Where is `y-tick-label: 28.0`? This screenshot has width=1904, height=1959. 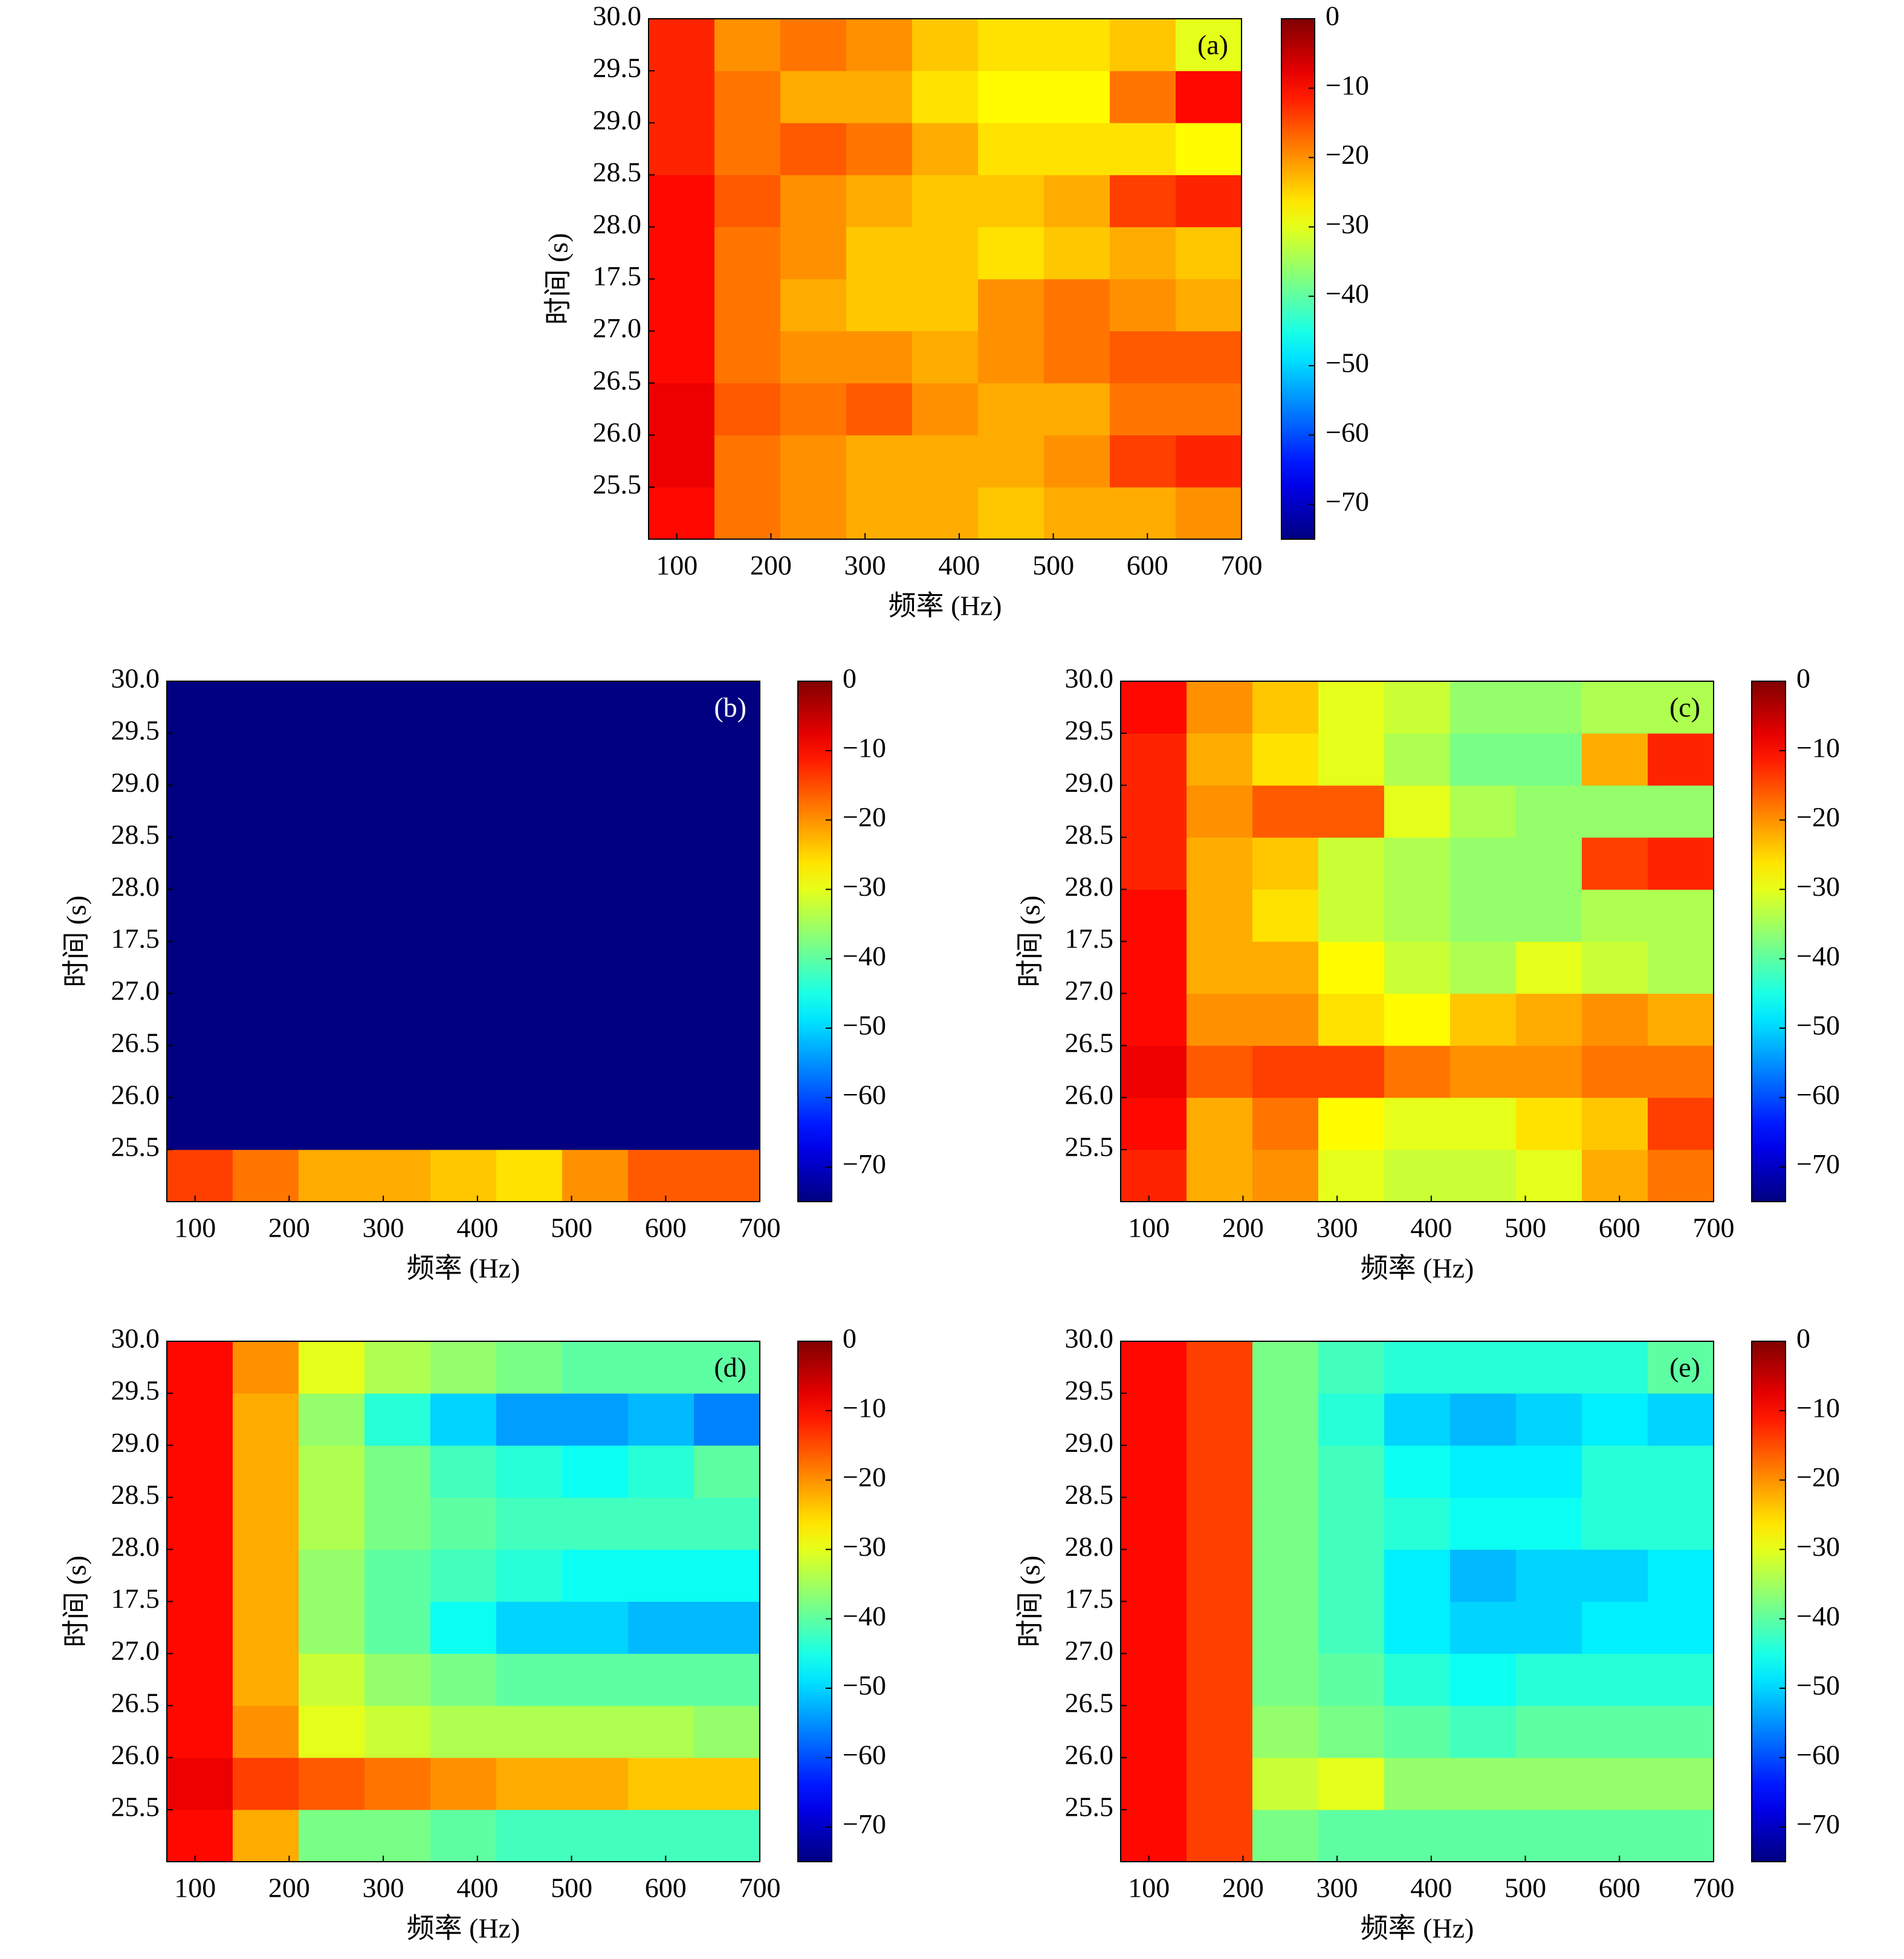 y-tick-label: 28.0 is located at coordinates (617, 224).